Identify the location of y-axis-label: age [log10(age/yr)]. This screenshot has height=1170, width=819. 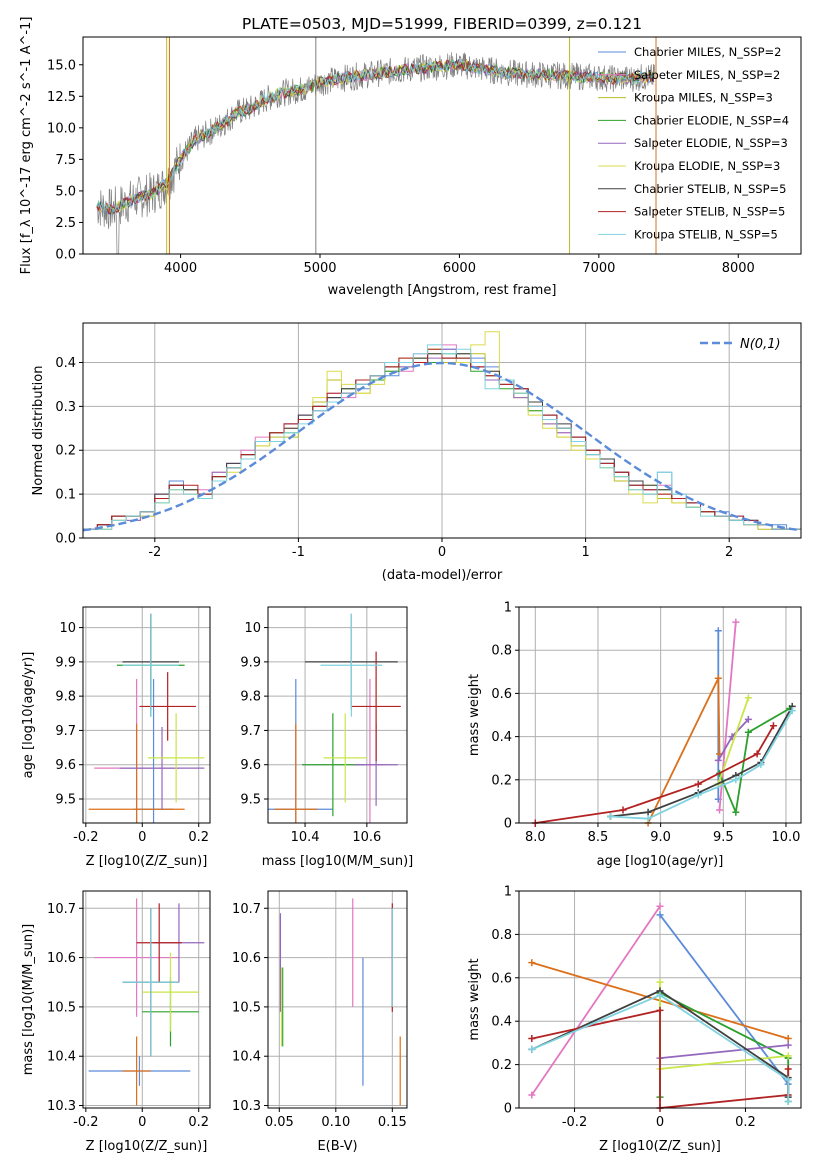
(28, 715).